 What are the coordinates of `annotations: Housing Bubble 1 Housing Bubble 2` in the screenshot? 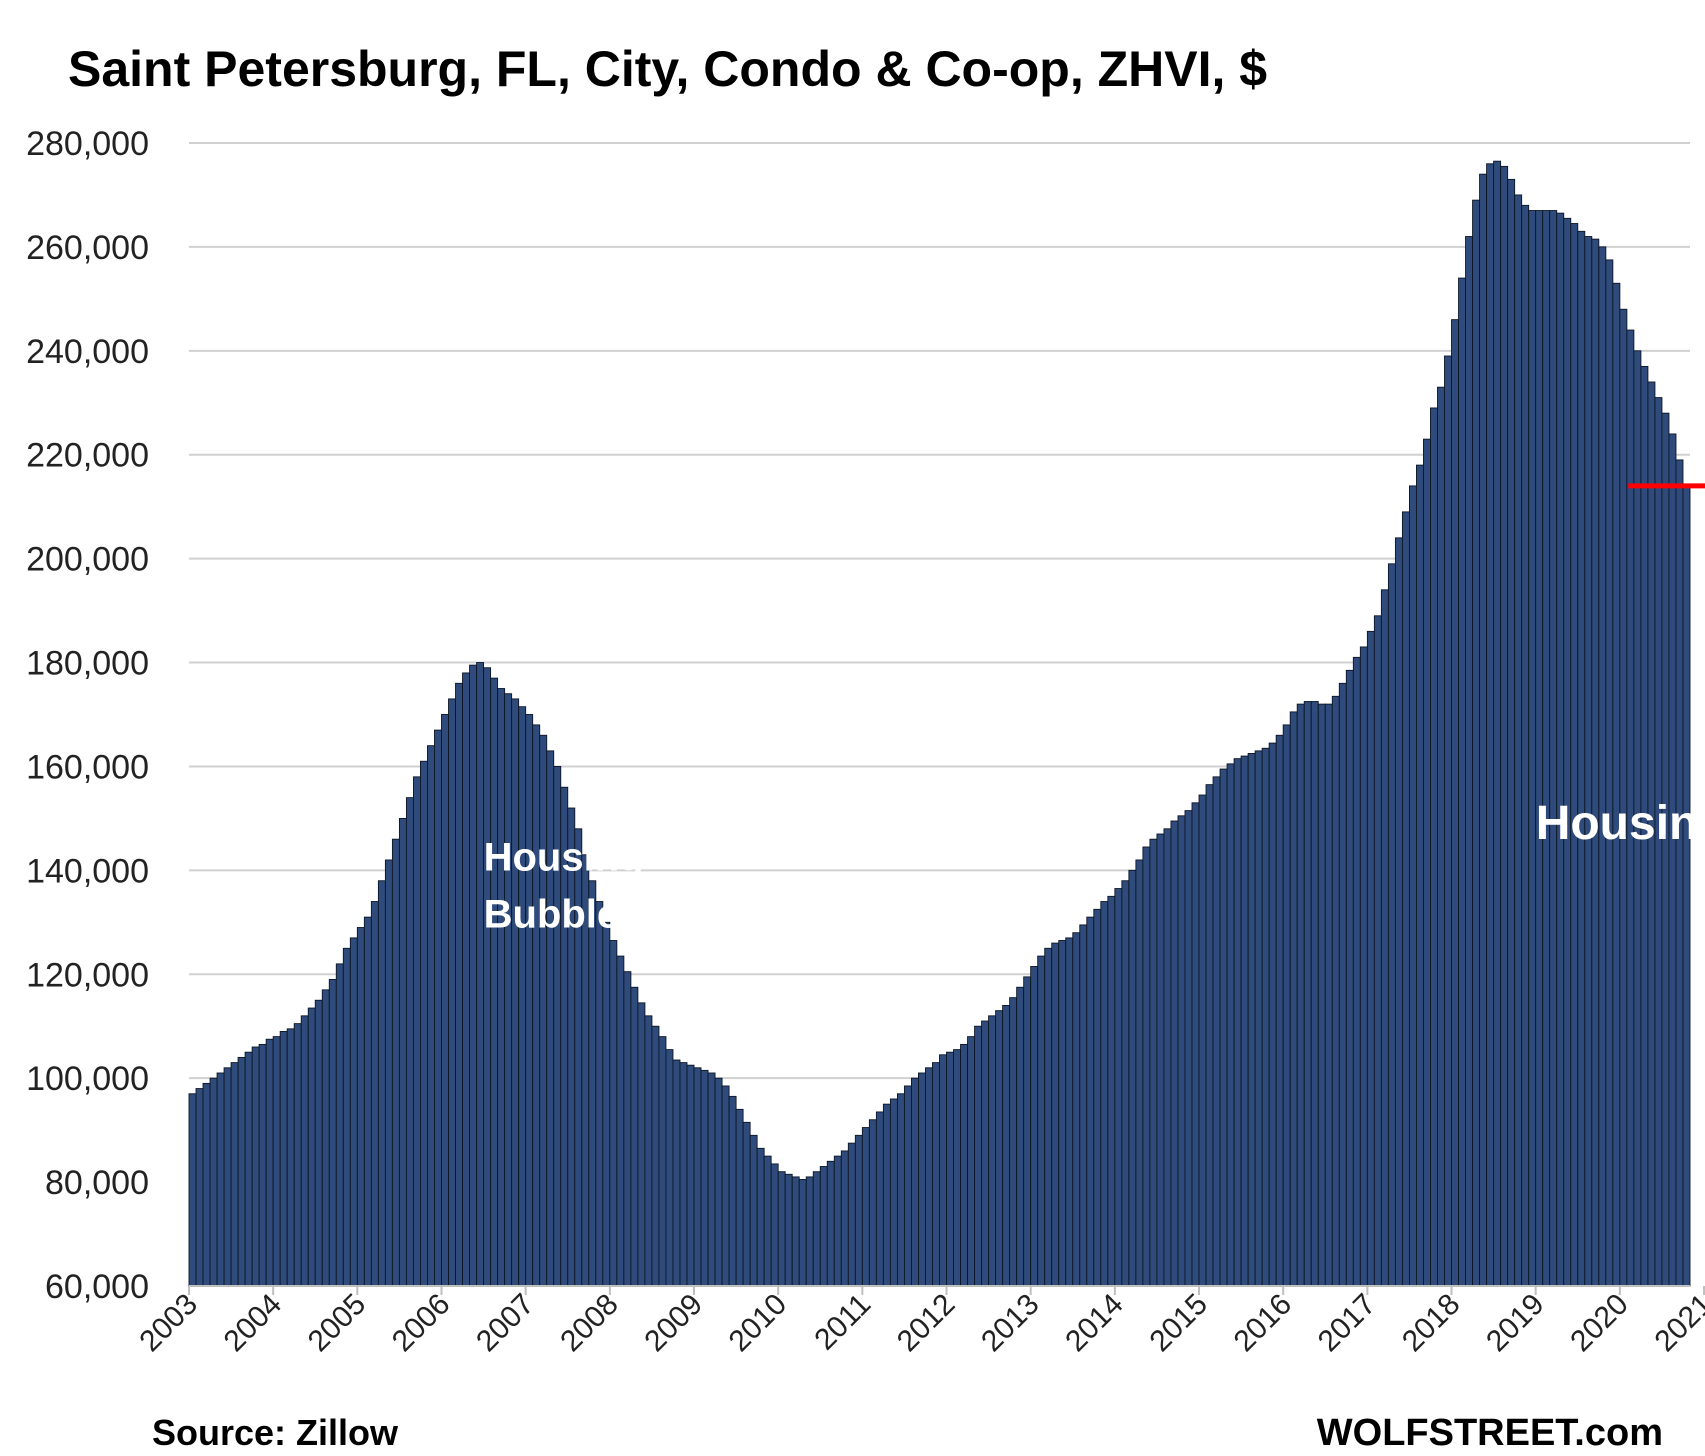 It's located at (1094, 866).